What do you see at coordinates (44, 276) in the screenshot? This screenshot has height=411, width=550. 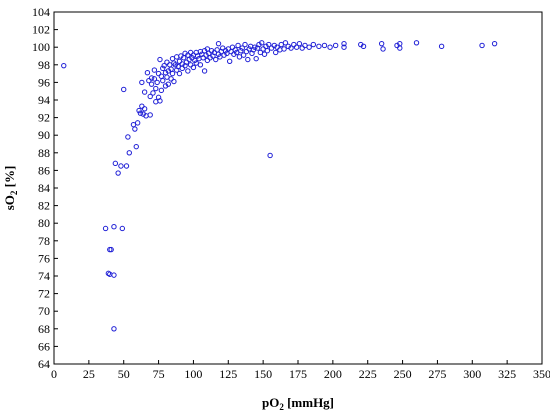 I see `y-tick-label: 74` at bounding box center [44, 276].